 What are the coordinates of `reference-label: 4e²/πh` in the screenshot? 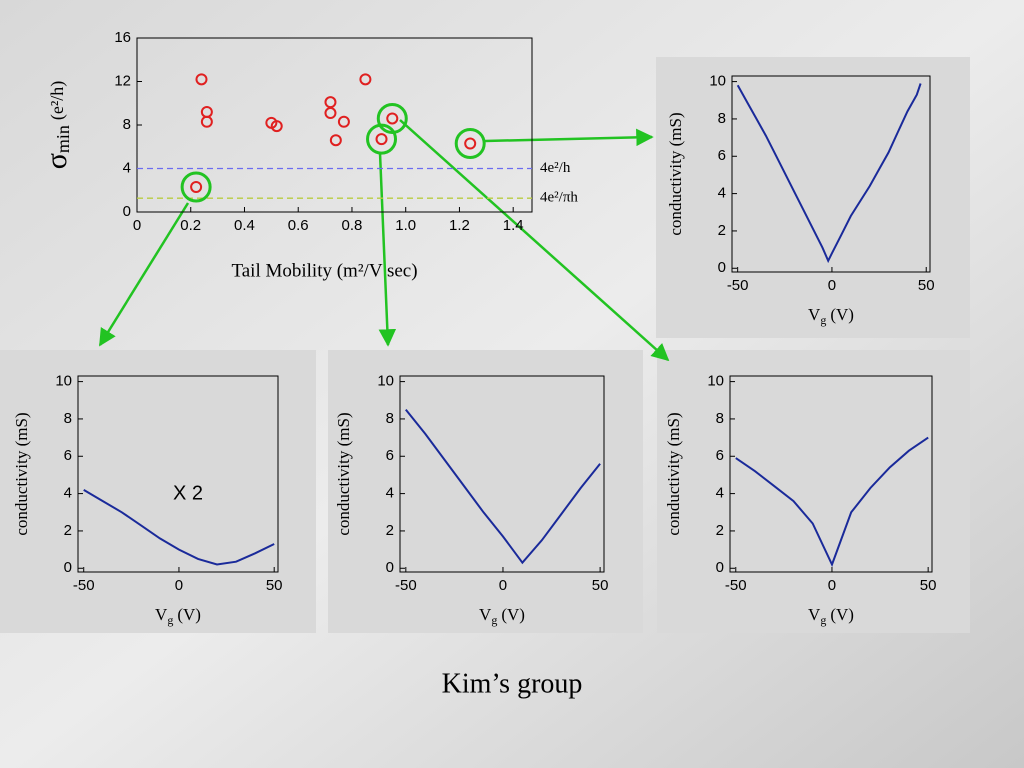 It's located at (559, 198).